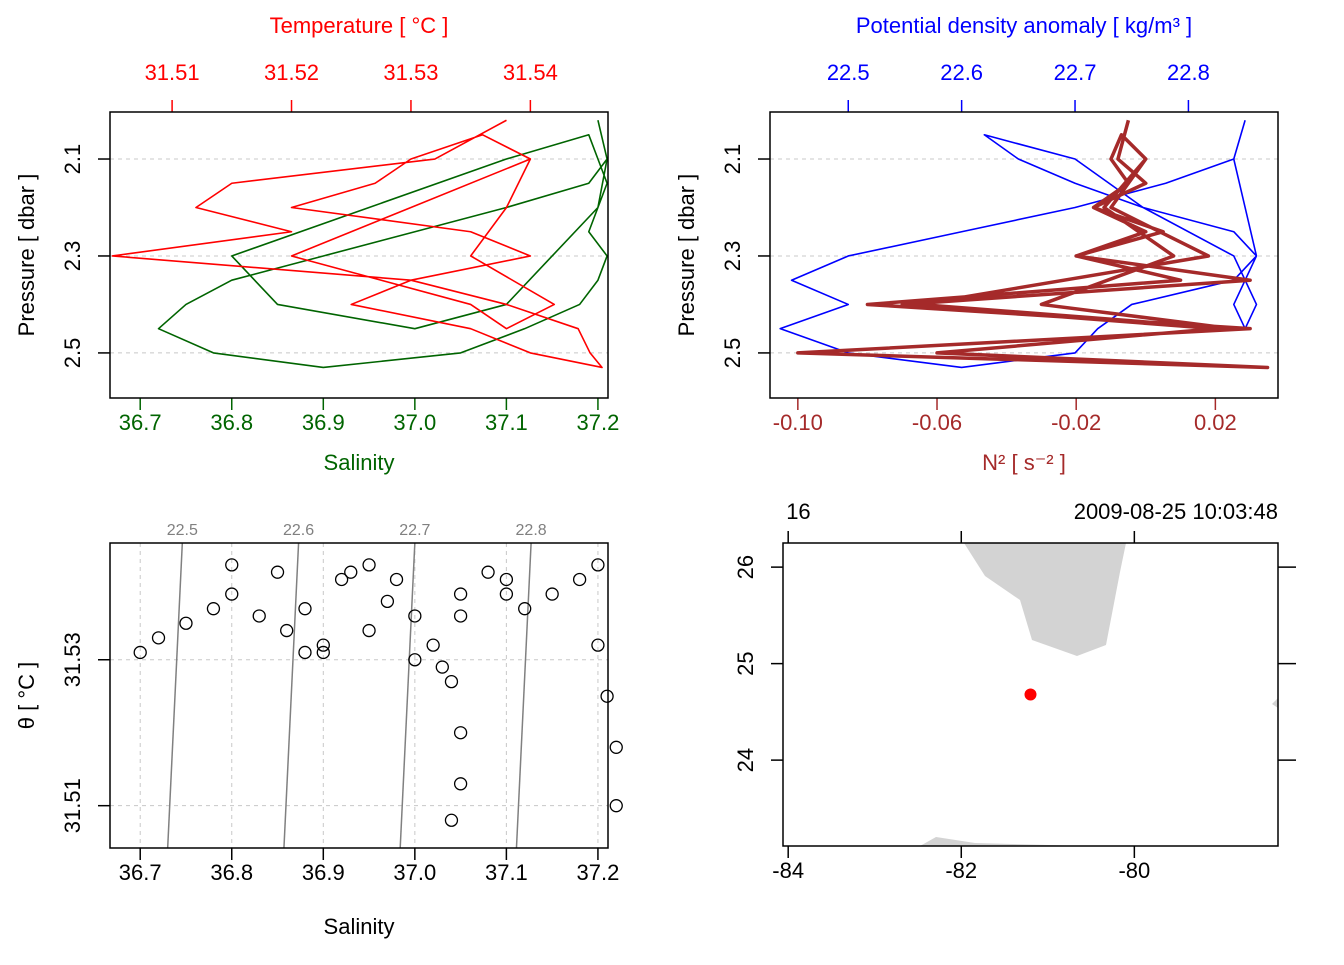  Describe the element at coordinates (1075, 72) in the screenshot. I see `tick-label: 22.7` at that location.